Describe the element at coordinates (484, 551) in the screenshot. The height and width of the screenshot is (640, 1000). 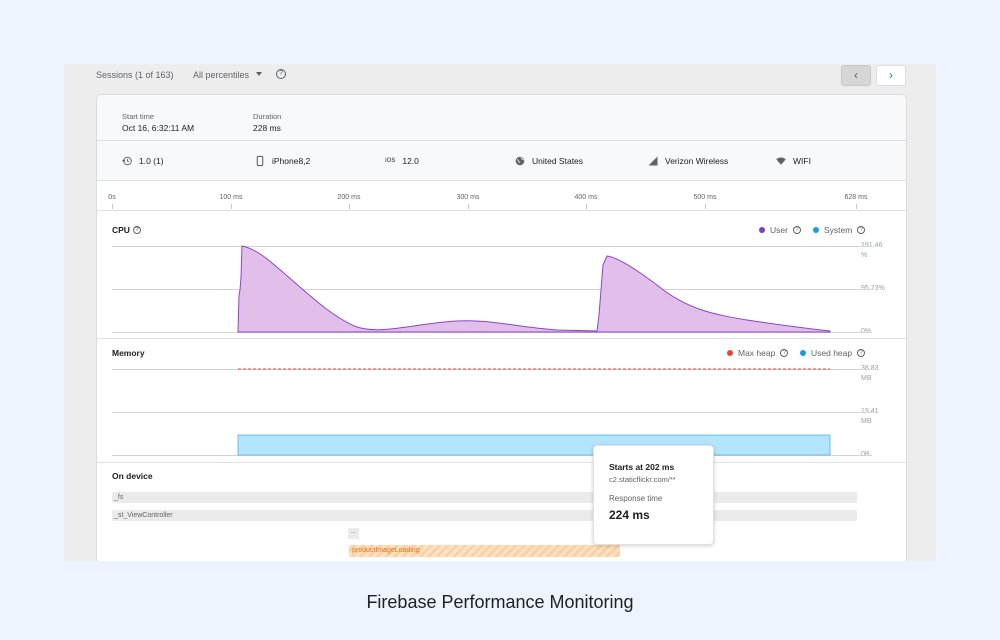
I see `product-image-loading-bar: productImageLoading` at that location.